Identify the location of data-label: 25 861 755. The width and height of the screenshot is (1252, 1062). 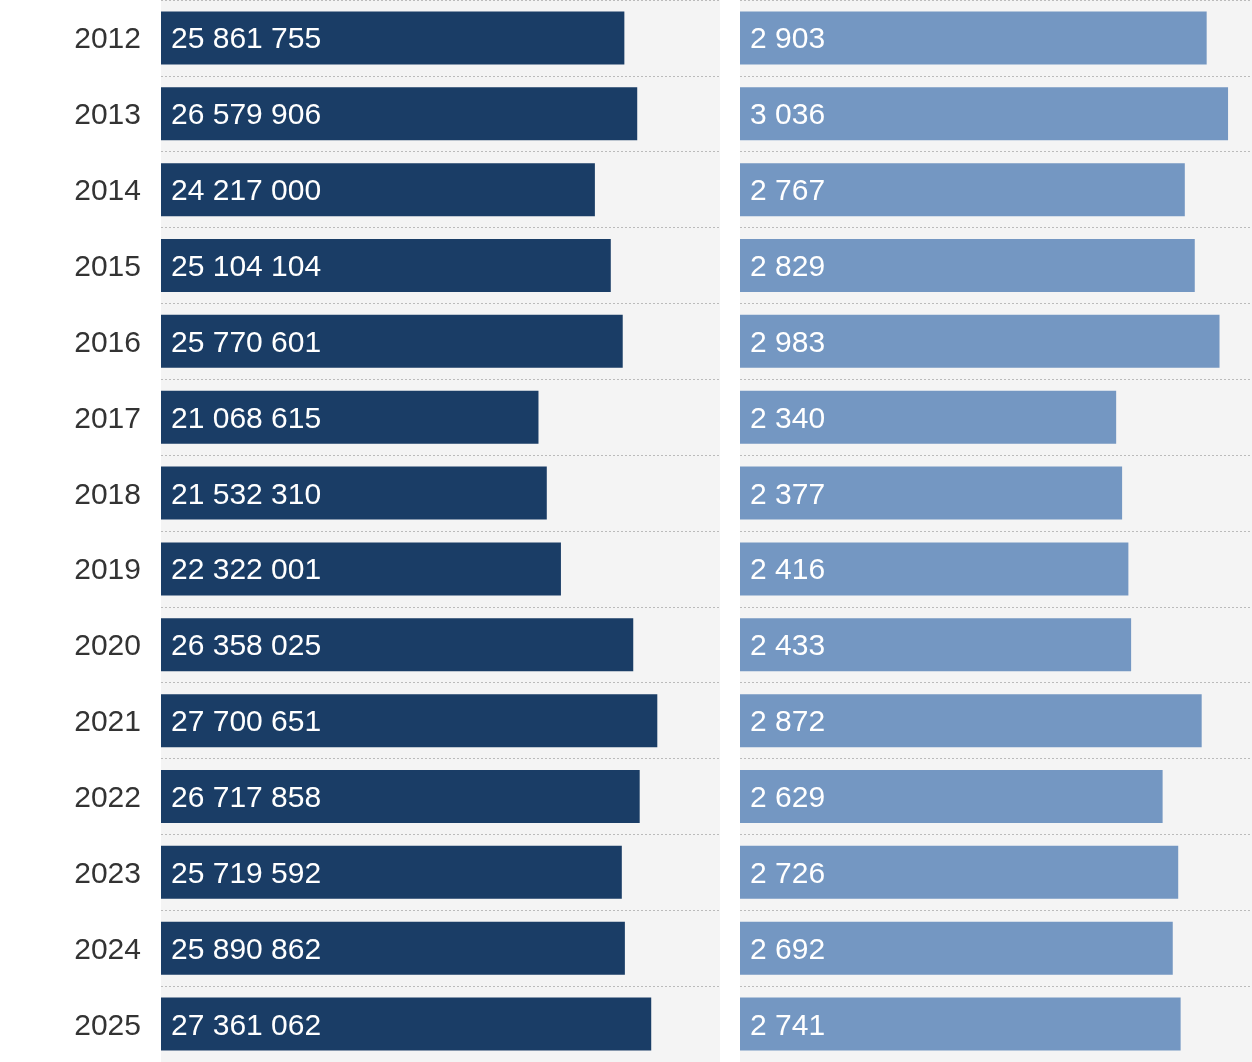
(246, 38).